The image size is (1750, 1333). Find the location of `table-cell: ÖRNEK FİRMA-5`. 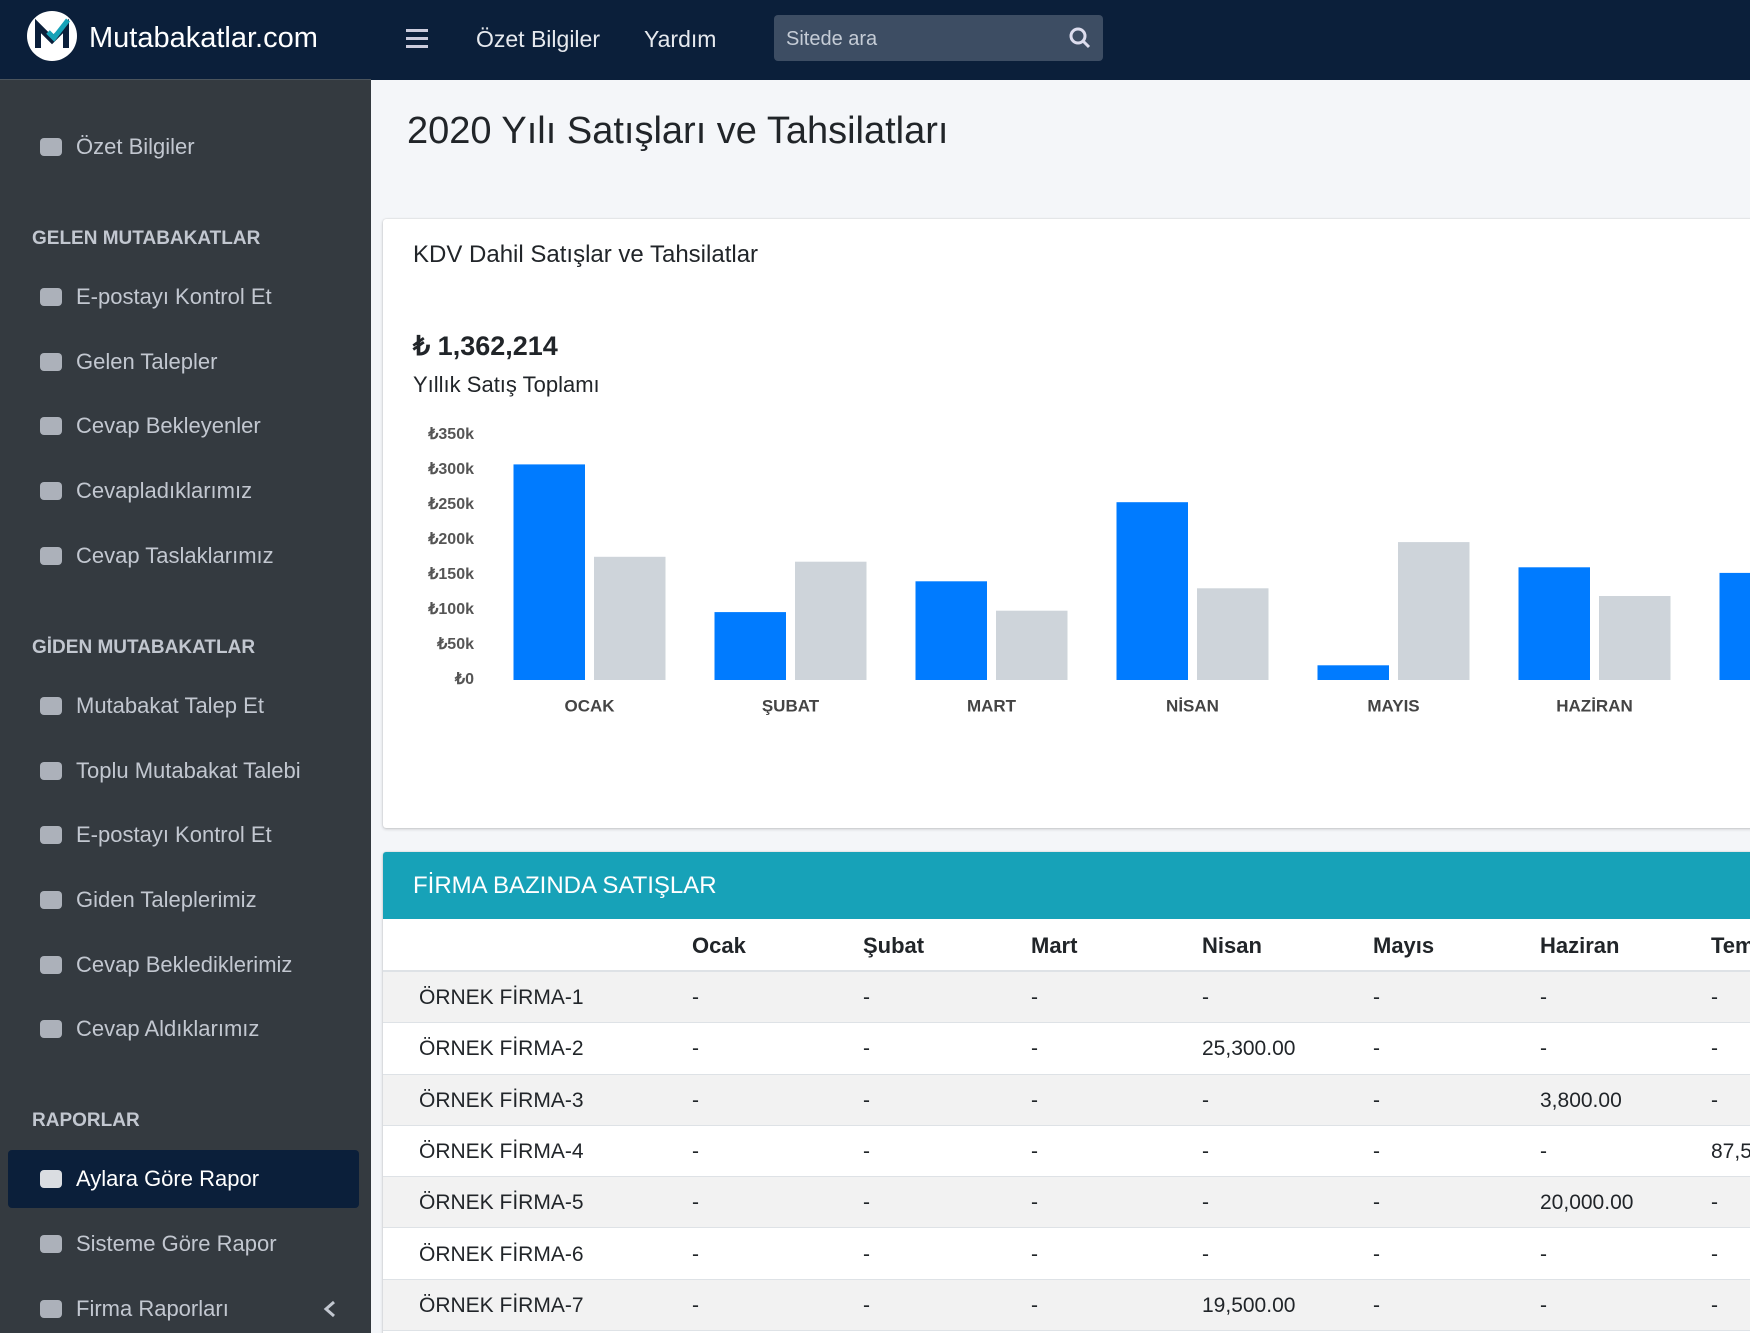

table-cell: ÖRNEK FİRMA-5 is located at coordinates (501, 1203).